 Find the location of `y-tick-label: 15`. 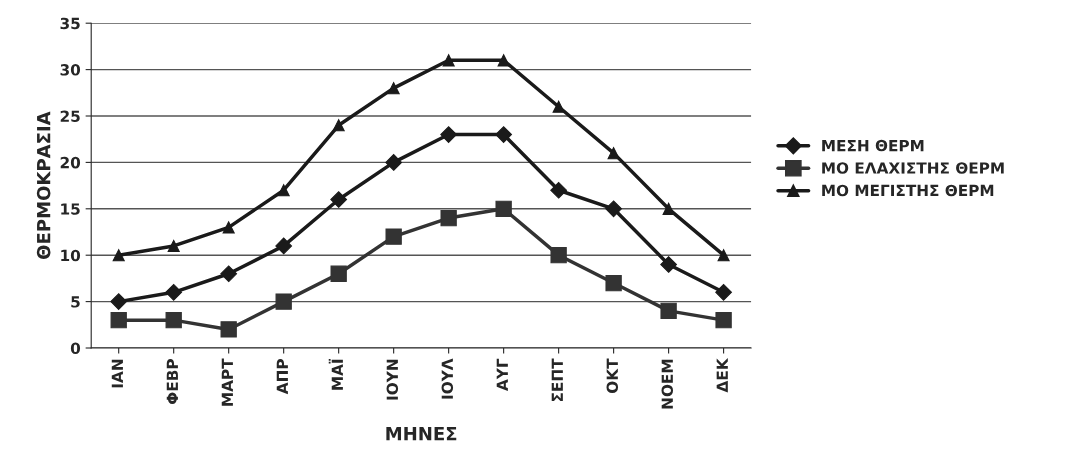

y-tick-label: 15 is located at coordinates (70, 209).